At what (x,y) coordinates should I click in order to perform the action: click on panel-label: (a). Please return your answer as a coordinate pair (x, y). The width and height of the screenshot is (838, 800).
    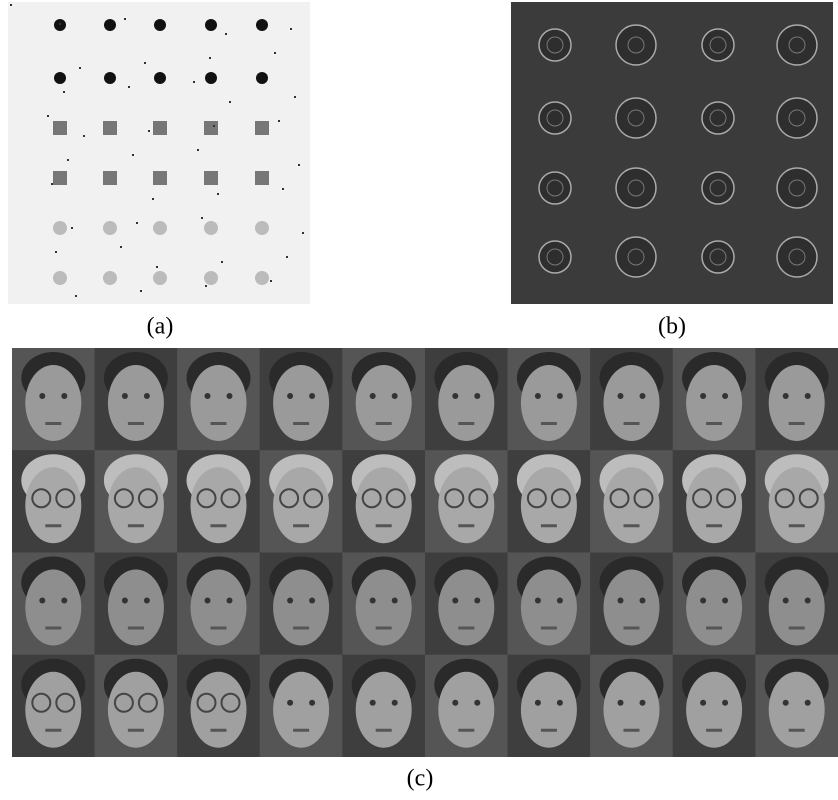
    Looking at the image, I should click on (160, 327).